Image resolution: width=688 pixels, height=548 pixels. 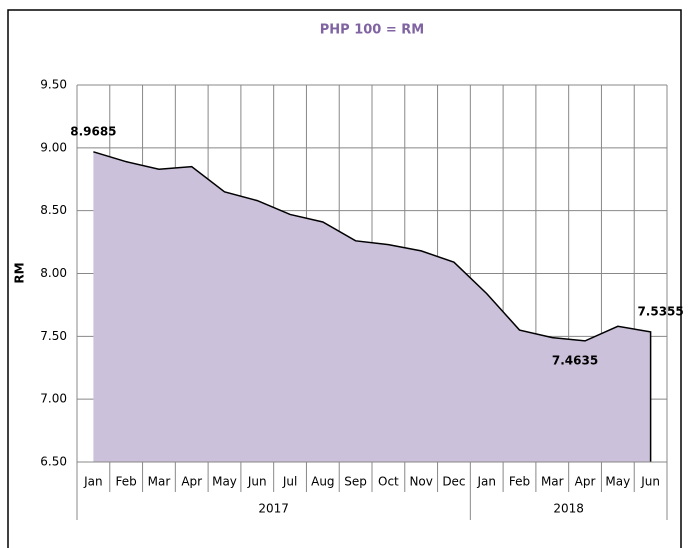 What do you see at coordinates (289, 482) in the screenshot?
I see `x-tick-label: Jul` at bounding box center [289, 482].